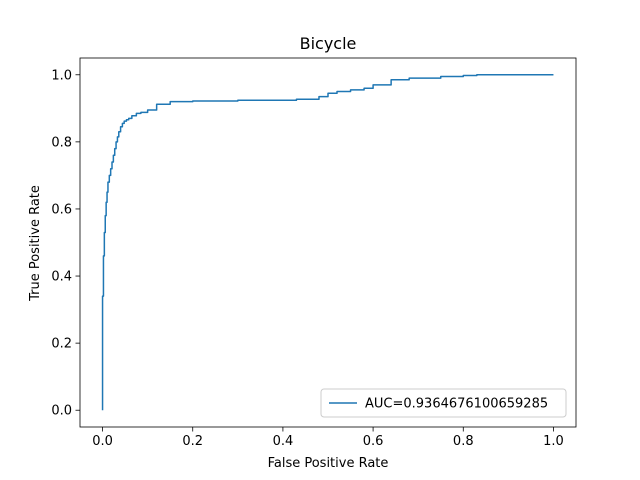 The height and width of the screenshot is (480, 640). What do you see at coordinates (553, 441) in the screenshot?
I see `x-tick-label: 1.0` at bounding box center [553, 441].